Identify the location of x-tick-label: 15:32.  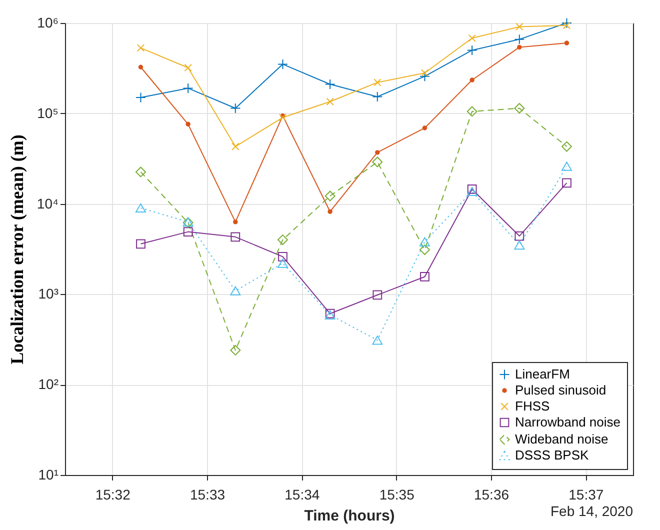
(113, 494).